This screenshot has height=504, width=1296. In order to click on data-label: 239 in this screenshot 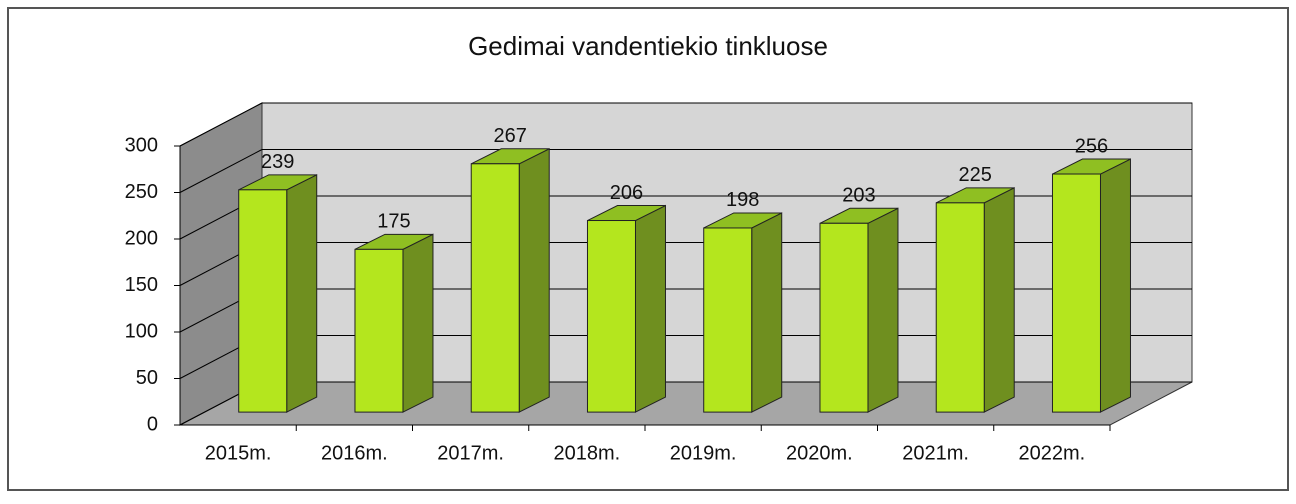, I will do `click(277, 162)`.